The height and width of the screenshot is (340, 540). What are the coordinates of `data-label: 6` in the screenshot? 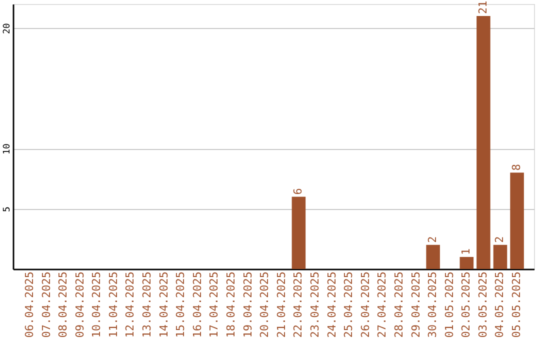 It's located at (298, 191).